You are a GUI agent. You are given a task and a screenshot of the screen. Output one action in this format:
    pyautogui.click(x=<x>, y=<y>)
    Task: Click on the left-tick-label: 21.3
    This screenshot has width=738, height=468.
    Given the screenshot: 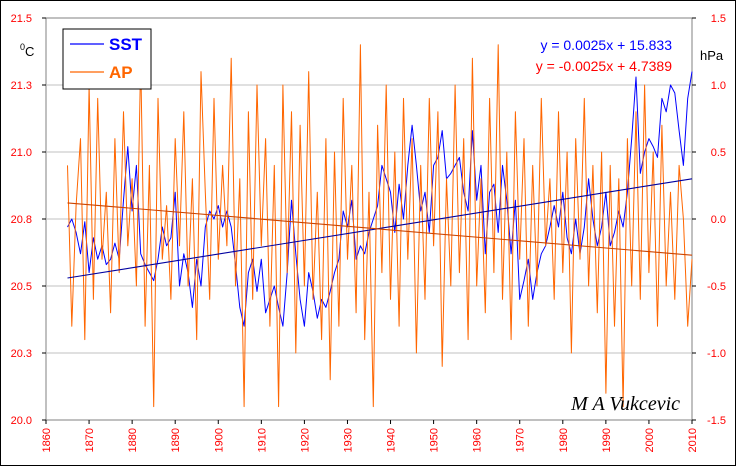 What is the action you would take?
    pyautogui.click(x=21, y=86)
    